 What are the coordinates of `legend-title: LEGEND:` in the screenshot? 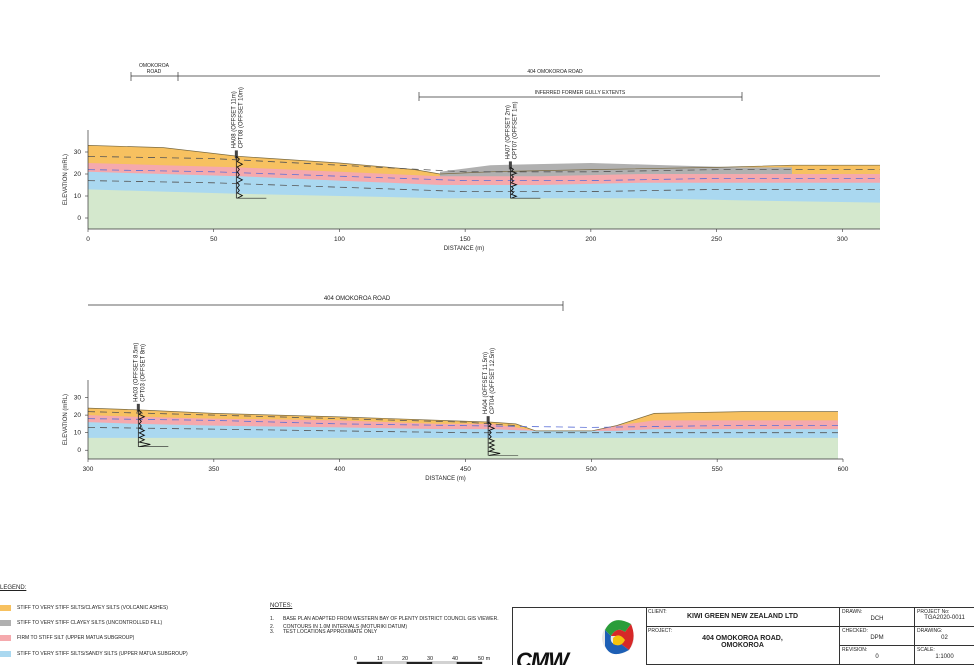 It's located at (13, 588).